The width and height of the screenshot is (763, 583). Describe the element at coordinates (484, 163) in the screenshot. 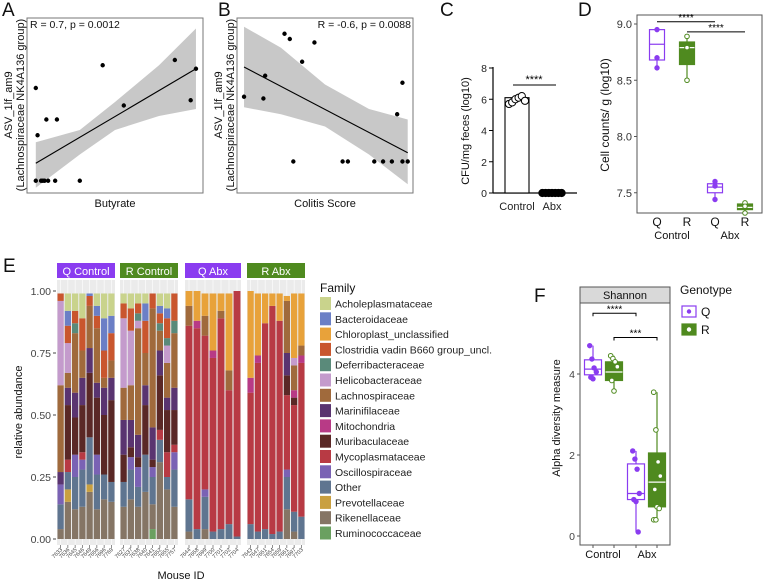

I see `c-y-tick-label: 2` at that location.